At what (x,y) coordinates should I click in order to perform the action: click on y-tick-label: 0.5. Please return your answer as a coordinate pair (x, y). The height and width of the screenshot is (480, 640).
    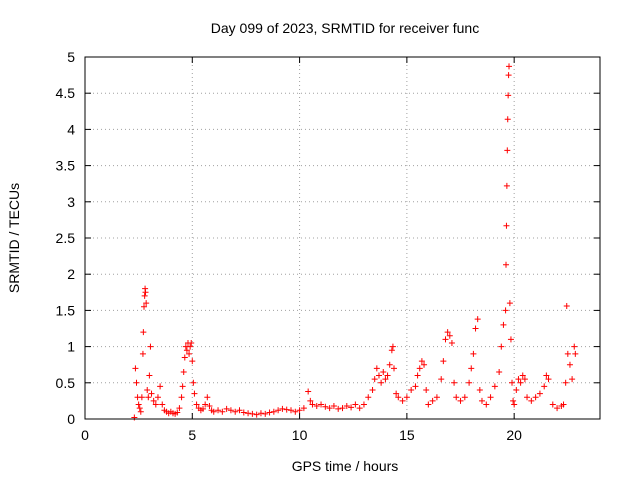
    Looking at the image, I should click on (66, 383).